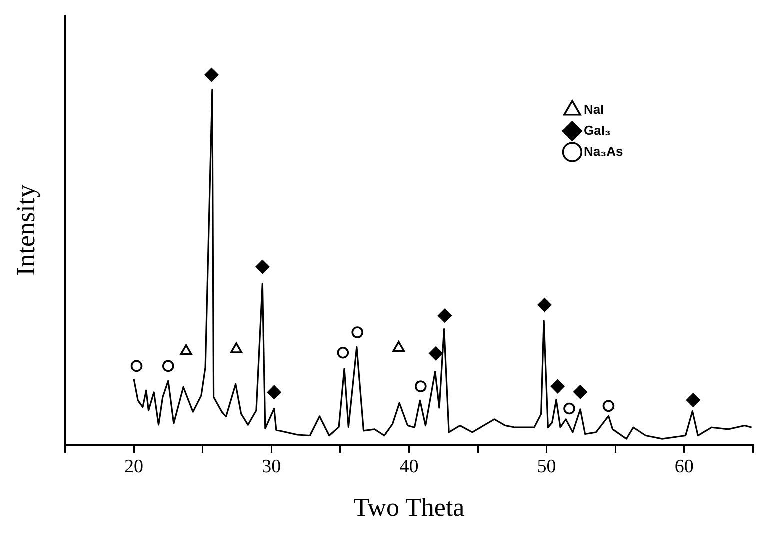 The image size is (761, 537). What do you see at coordinates (134, 467) in the screenshot?
I see `x-tick-label: 20` at bounding box center [134, 467].